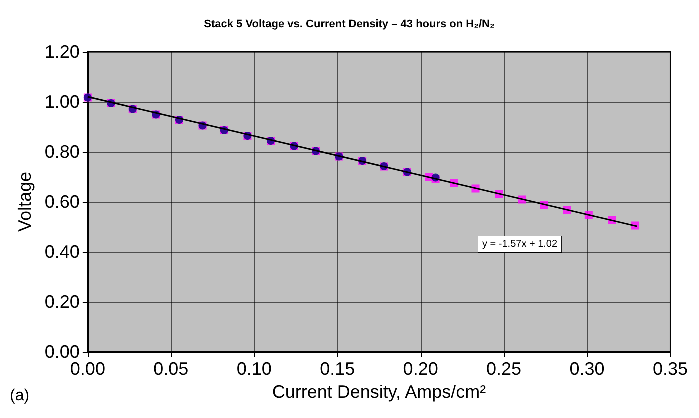  What do you see at coordinates (587, 369) in the screenshot?
I see `x-tick-label: 0.30` at bounding box center [587, 369].